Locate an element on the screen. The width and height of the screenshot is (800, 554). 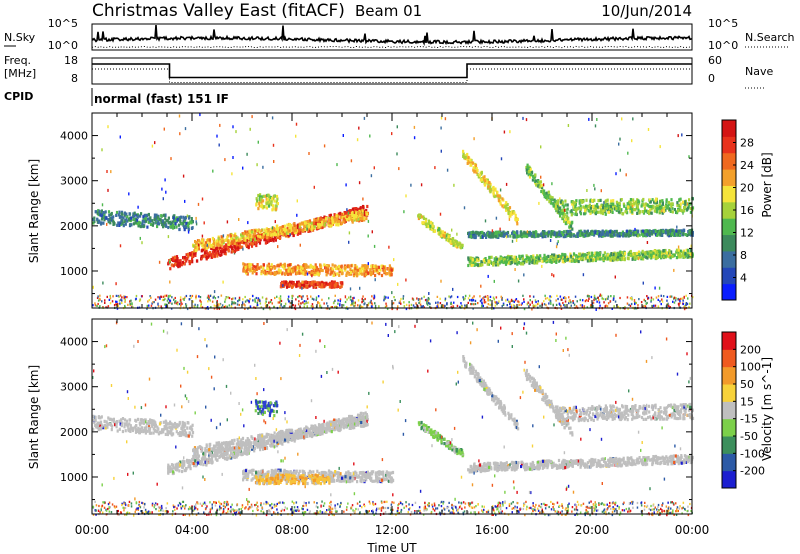
velocity-panel-ylabel: Slant Range [km] is located at coordinates (34, 417).